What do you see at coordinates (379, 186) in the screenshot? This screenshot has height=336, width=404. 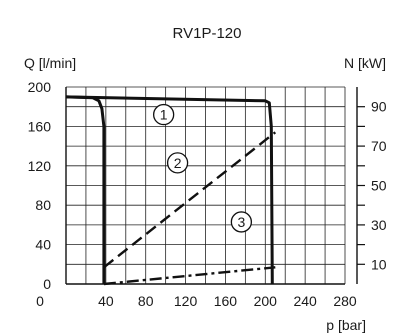 I see `y-right-tick-label: 50` at bounding box center [379, 186].